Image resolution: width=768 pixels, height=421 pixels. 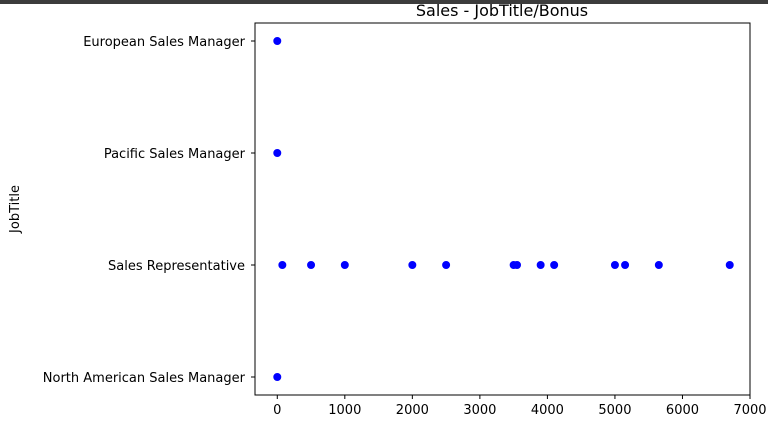 I want to click on x-tick-label: 7000, so click(x=749, y=410).